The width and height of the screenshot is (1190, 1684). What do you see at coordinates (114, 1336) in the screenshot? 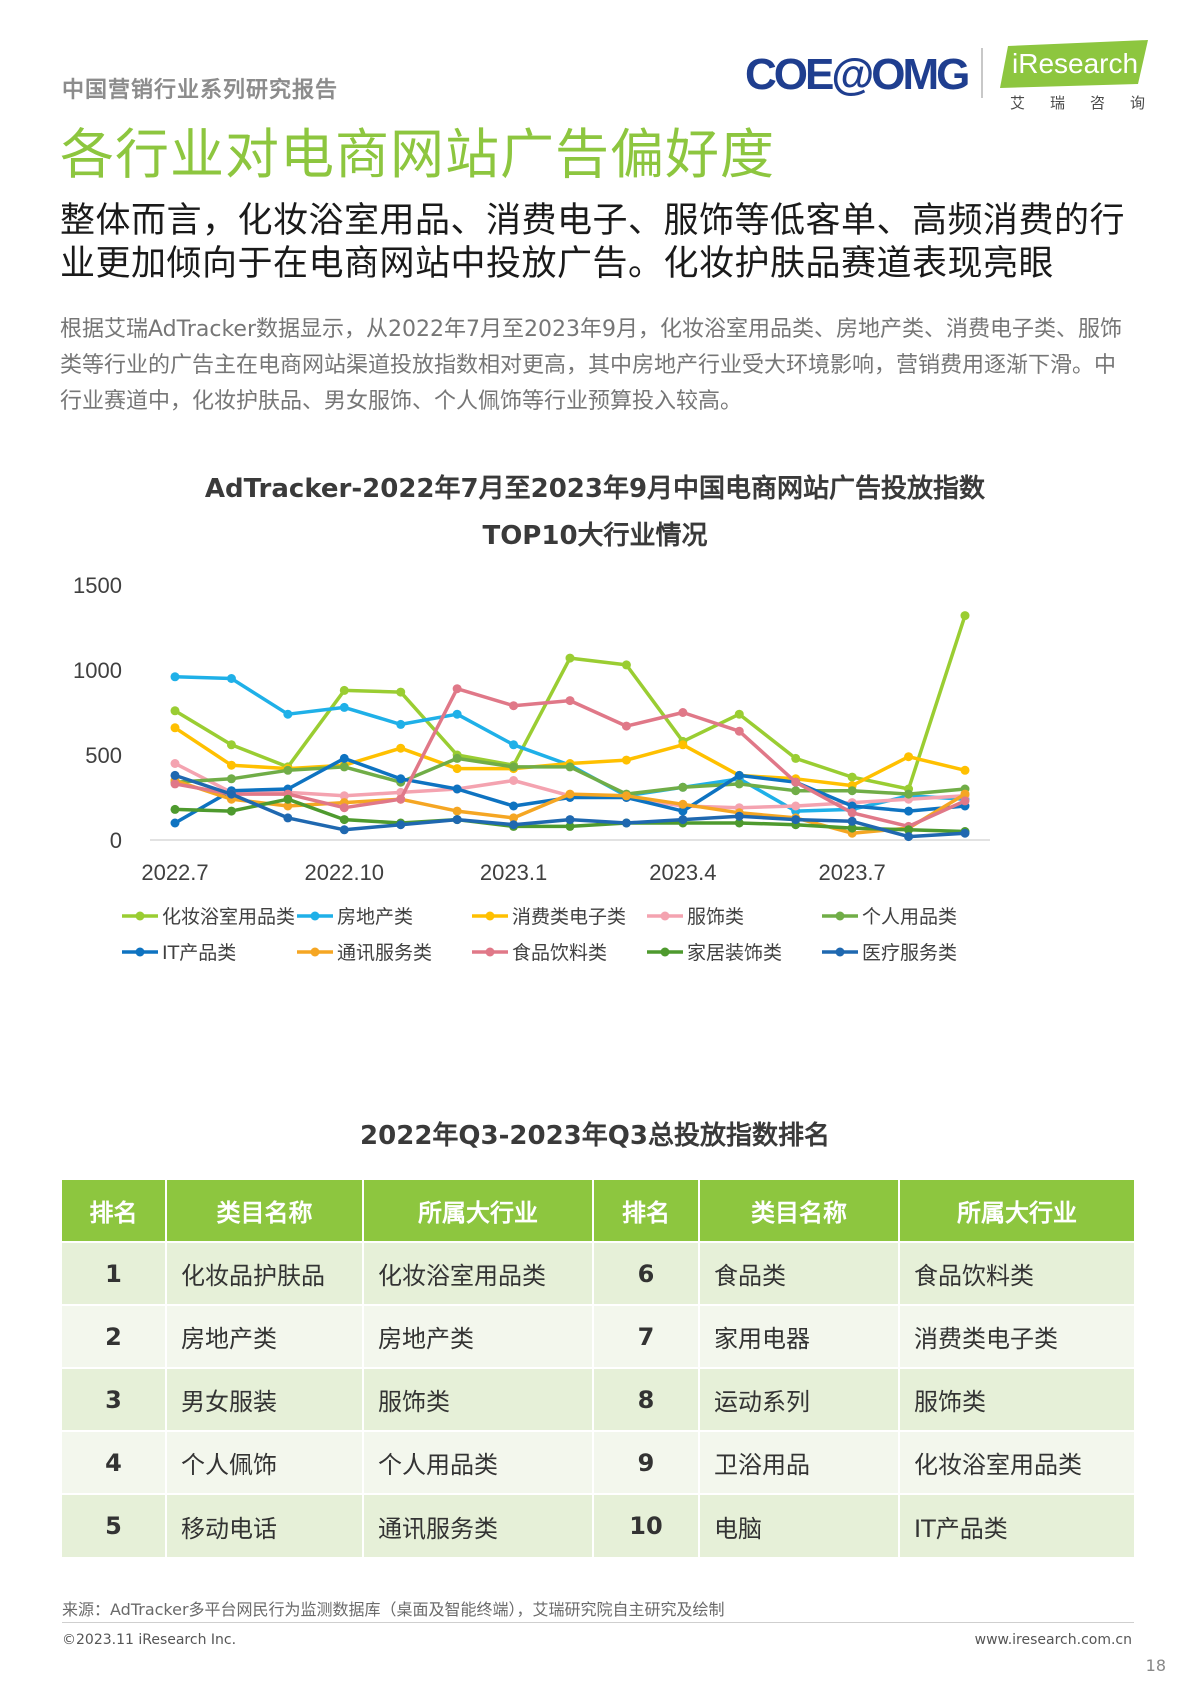
I see `rank-cell: 2` at bounding box center [114, 1336].